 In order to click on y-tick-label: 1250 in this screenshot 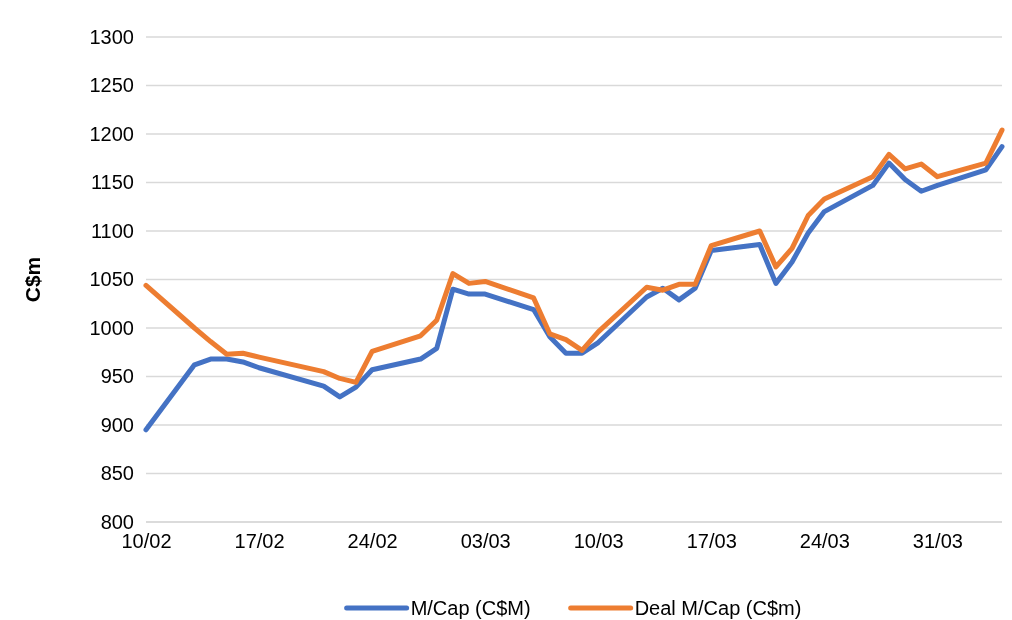, I will do `click(111, 85)`.